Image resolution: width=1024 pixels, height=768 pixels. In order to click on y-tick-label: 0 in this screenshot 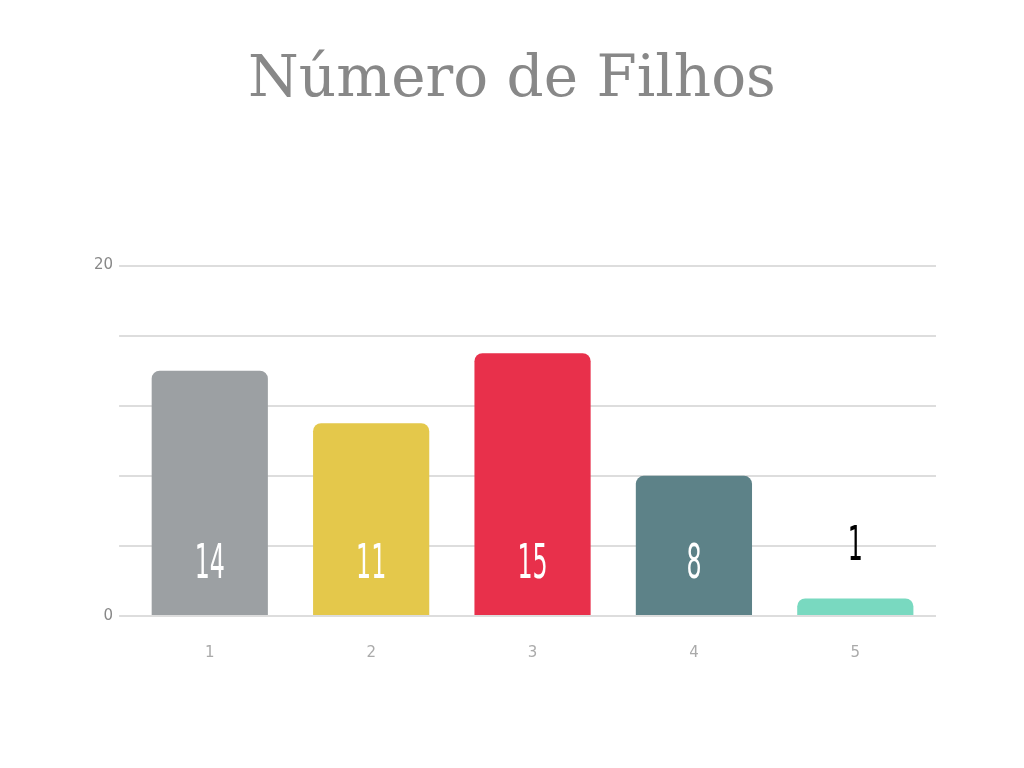, I will do `click(108, 614)`.